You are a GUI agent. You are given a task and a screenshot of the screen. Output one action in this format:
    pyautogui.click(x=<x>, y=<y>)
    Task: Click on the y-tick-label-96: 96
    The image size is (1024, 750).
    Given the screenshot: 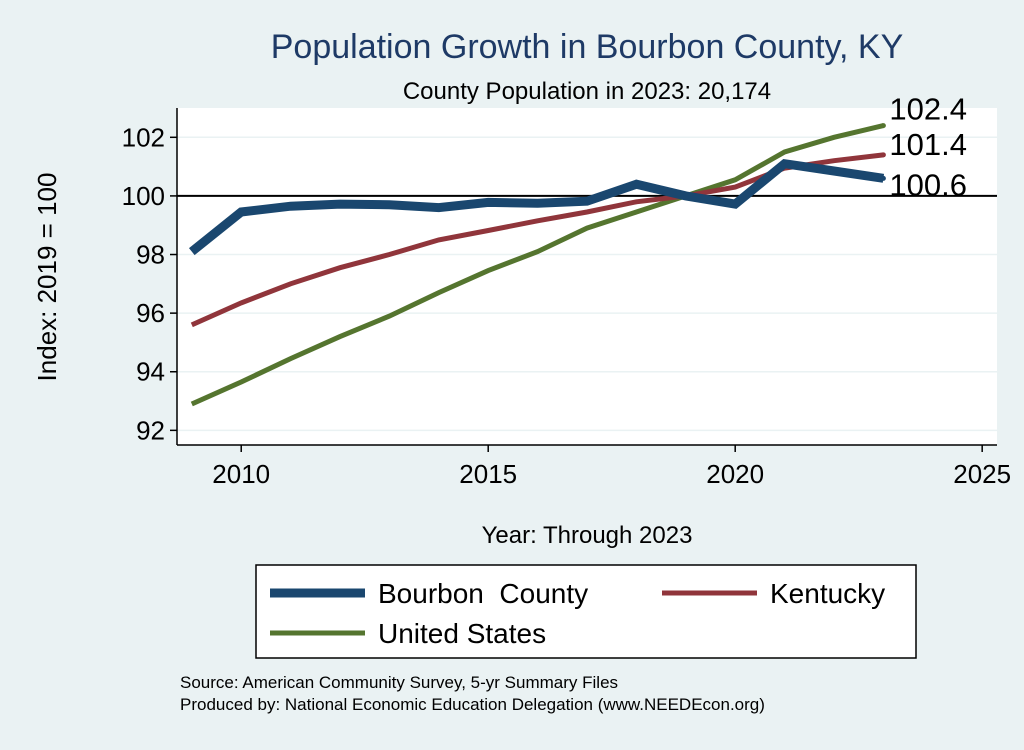 What is the action you would take?
    pyautogui.click(x=150, y=313)
    